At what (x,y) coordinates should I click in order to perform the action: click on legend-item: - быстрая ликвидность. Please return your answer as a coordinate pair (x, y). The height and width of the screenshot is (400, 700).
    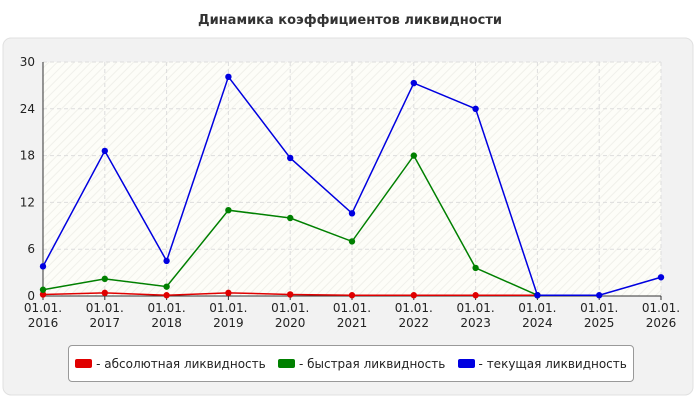
    Looking at the image, I should click on (361, 363).